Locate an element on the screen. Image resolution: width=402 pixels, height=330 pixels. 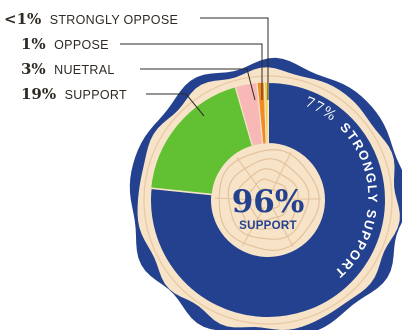
leader-support is located at coordinates (175, 105).